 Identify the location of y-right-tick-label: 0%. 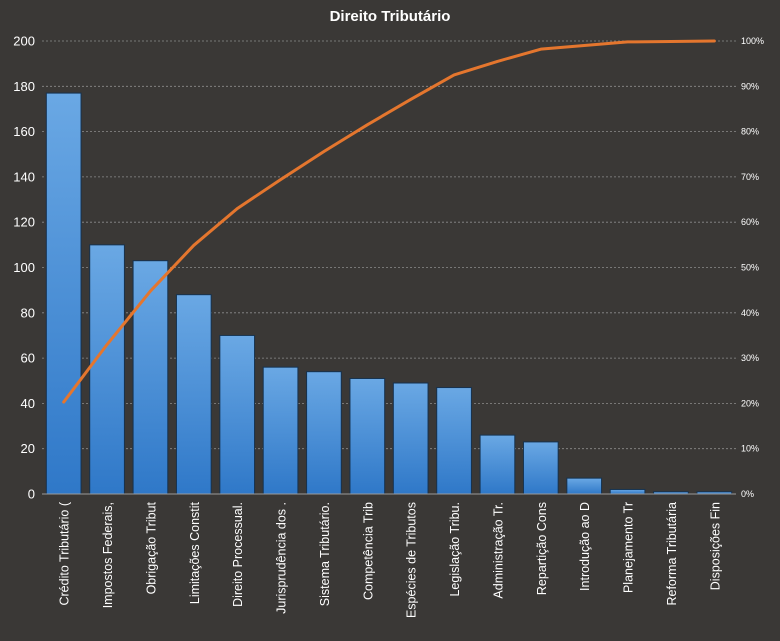
(747, 494).